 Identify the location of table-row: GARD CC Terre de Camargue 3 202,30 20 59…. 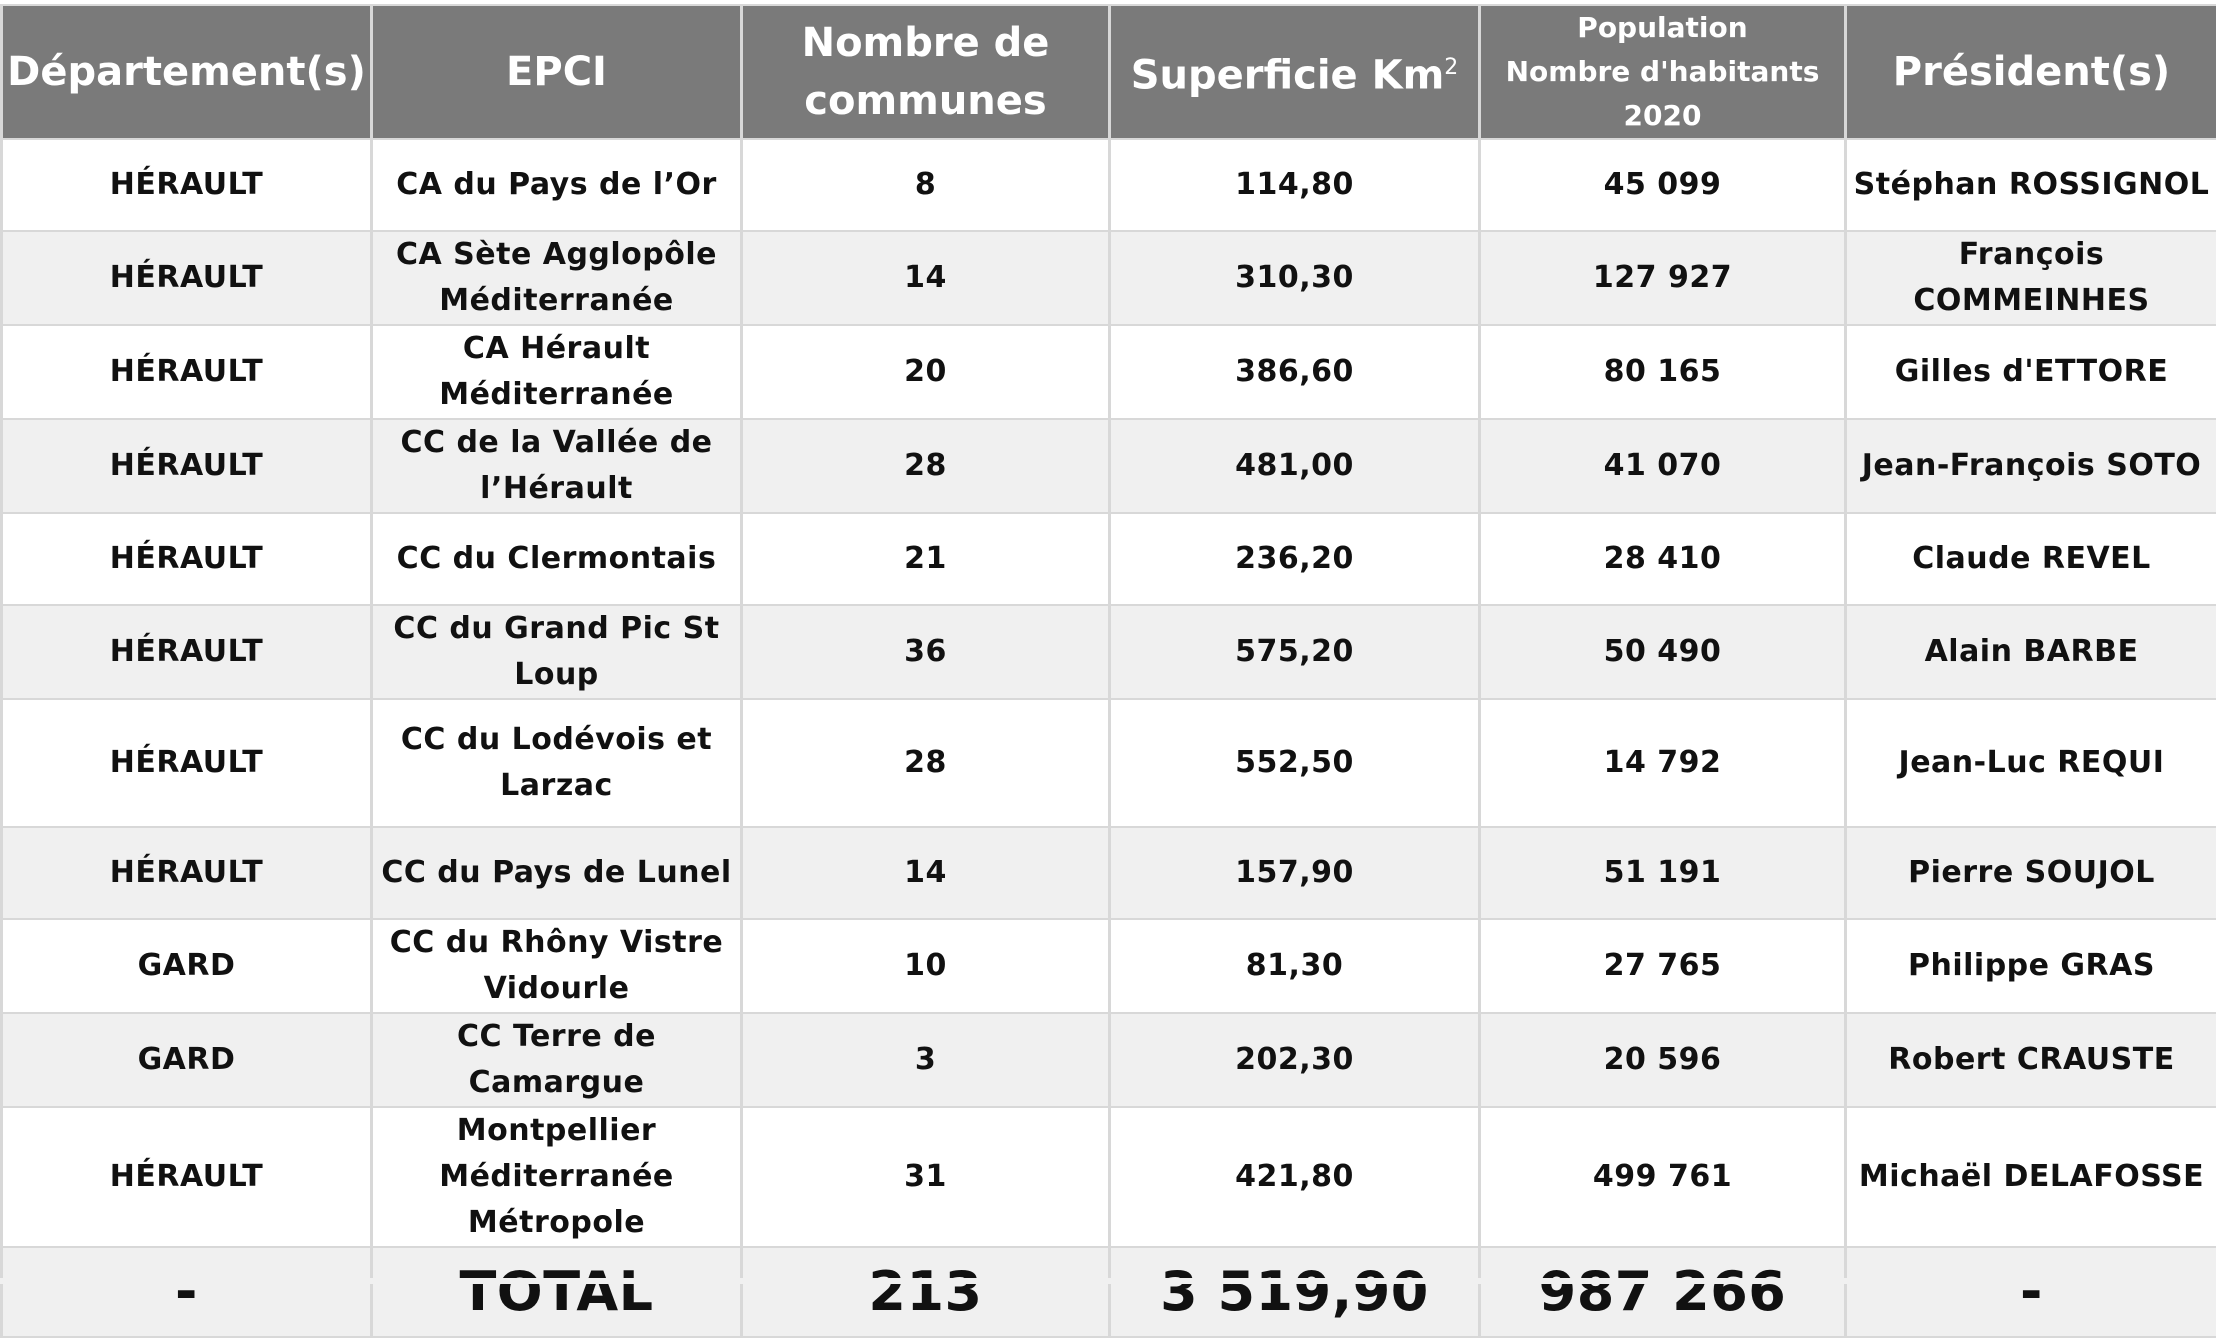
(1109, 1060).